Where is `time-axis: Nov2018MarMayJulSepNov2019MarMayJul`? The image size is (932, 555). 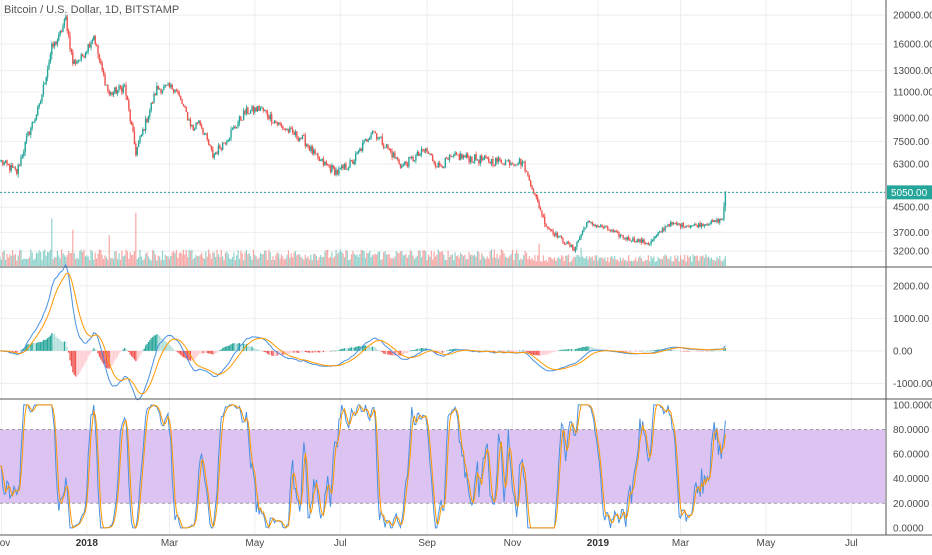
time-axis: Nov2018MarMayJulSepNov2019MarMayJul is located at coordinates (429, 543).